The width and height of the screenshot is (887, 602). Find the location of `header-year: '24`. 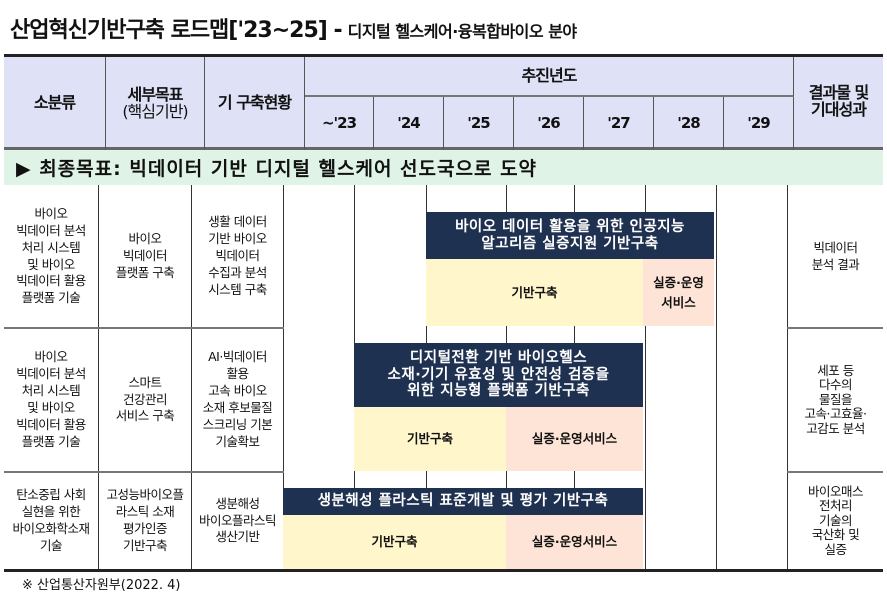

header-year: '24 is located at coordinates (409, 123).